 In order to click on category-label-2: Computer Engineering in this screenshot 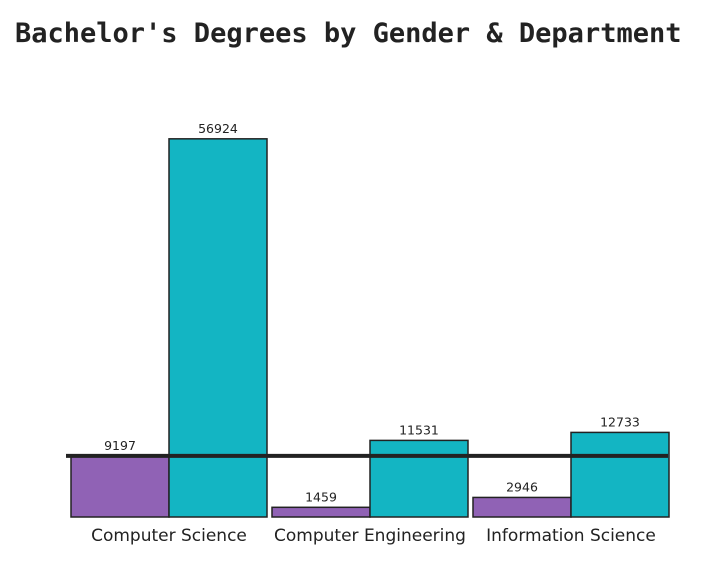, I will do `click(370, 536)`.